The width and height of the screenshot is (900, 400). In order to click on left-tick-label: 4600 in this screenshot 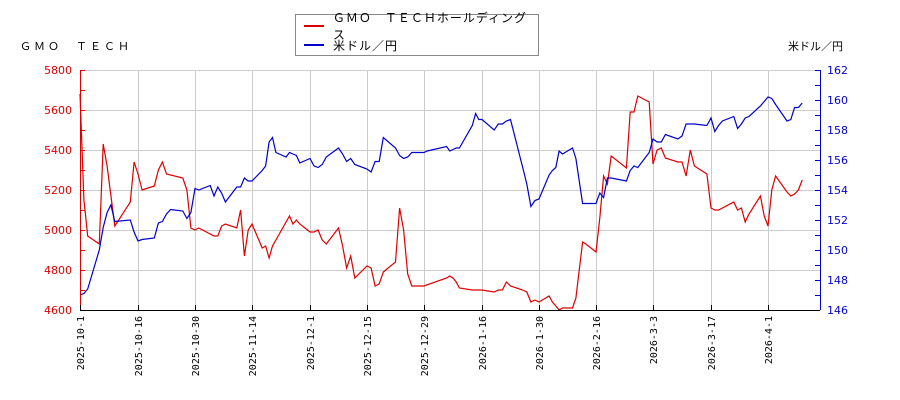, I will do `click(58, 310)`.